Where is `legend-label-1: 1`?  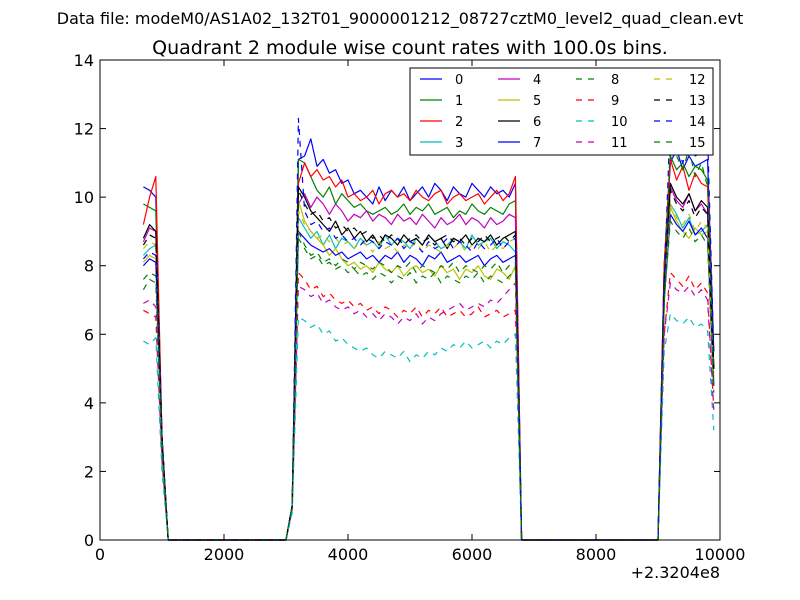 legend-label-1: 1 is located at coordinates (459, 101).